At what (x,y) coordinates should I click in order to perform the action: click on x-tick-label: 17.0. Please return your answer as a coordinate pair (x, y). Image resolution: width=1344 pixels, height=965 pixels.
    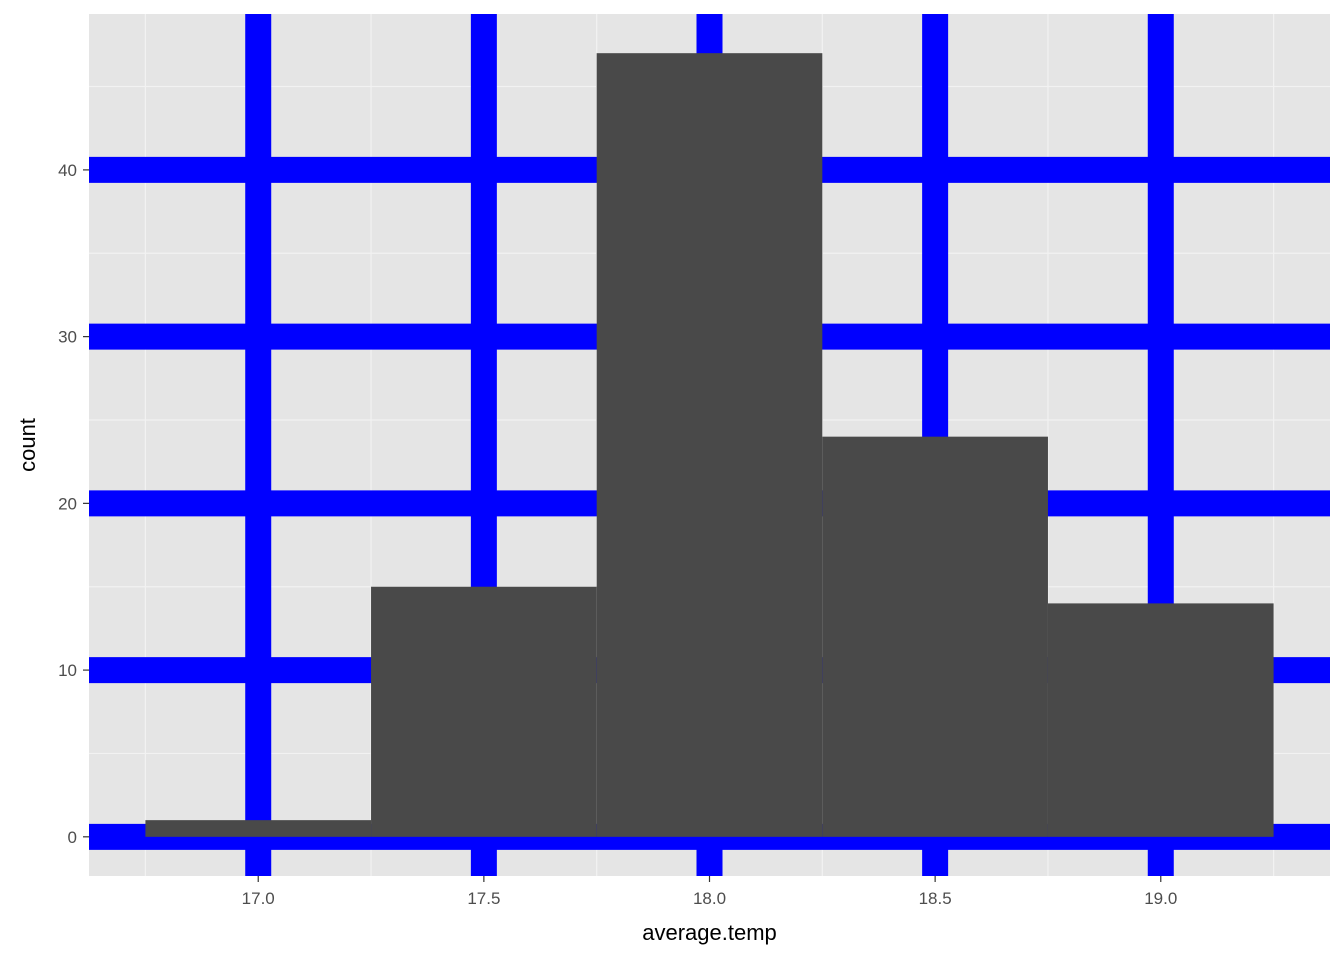
    Looking at the image, I should click on (258, 898).